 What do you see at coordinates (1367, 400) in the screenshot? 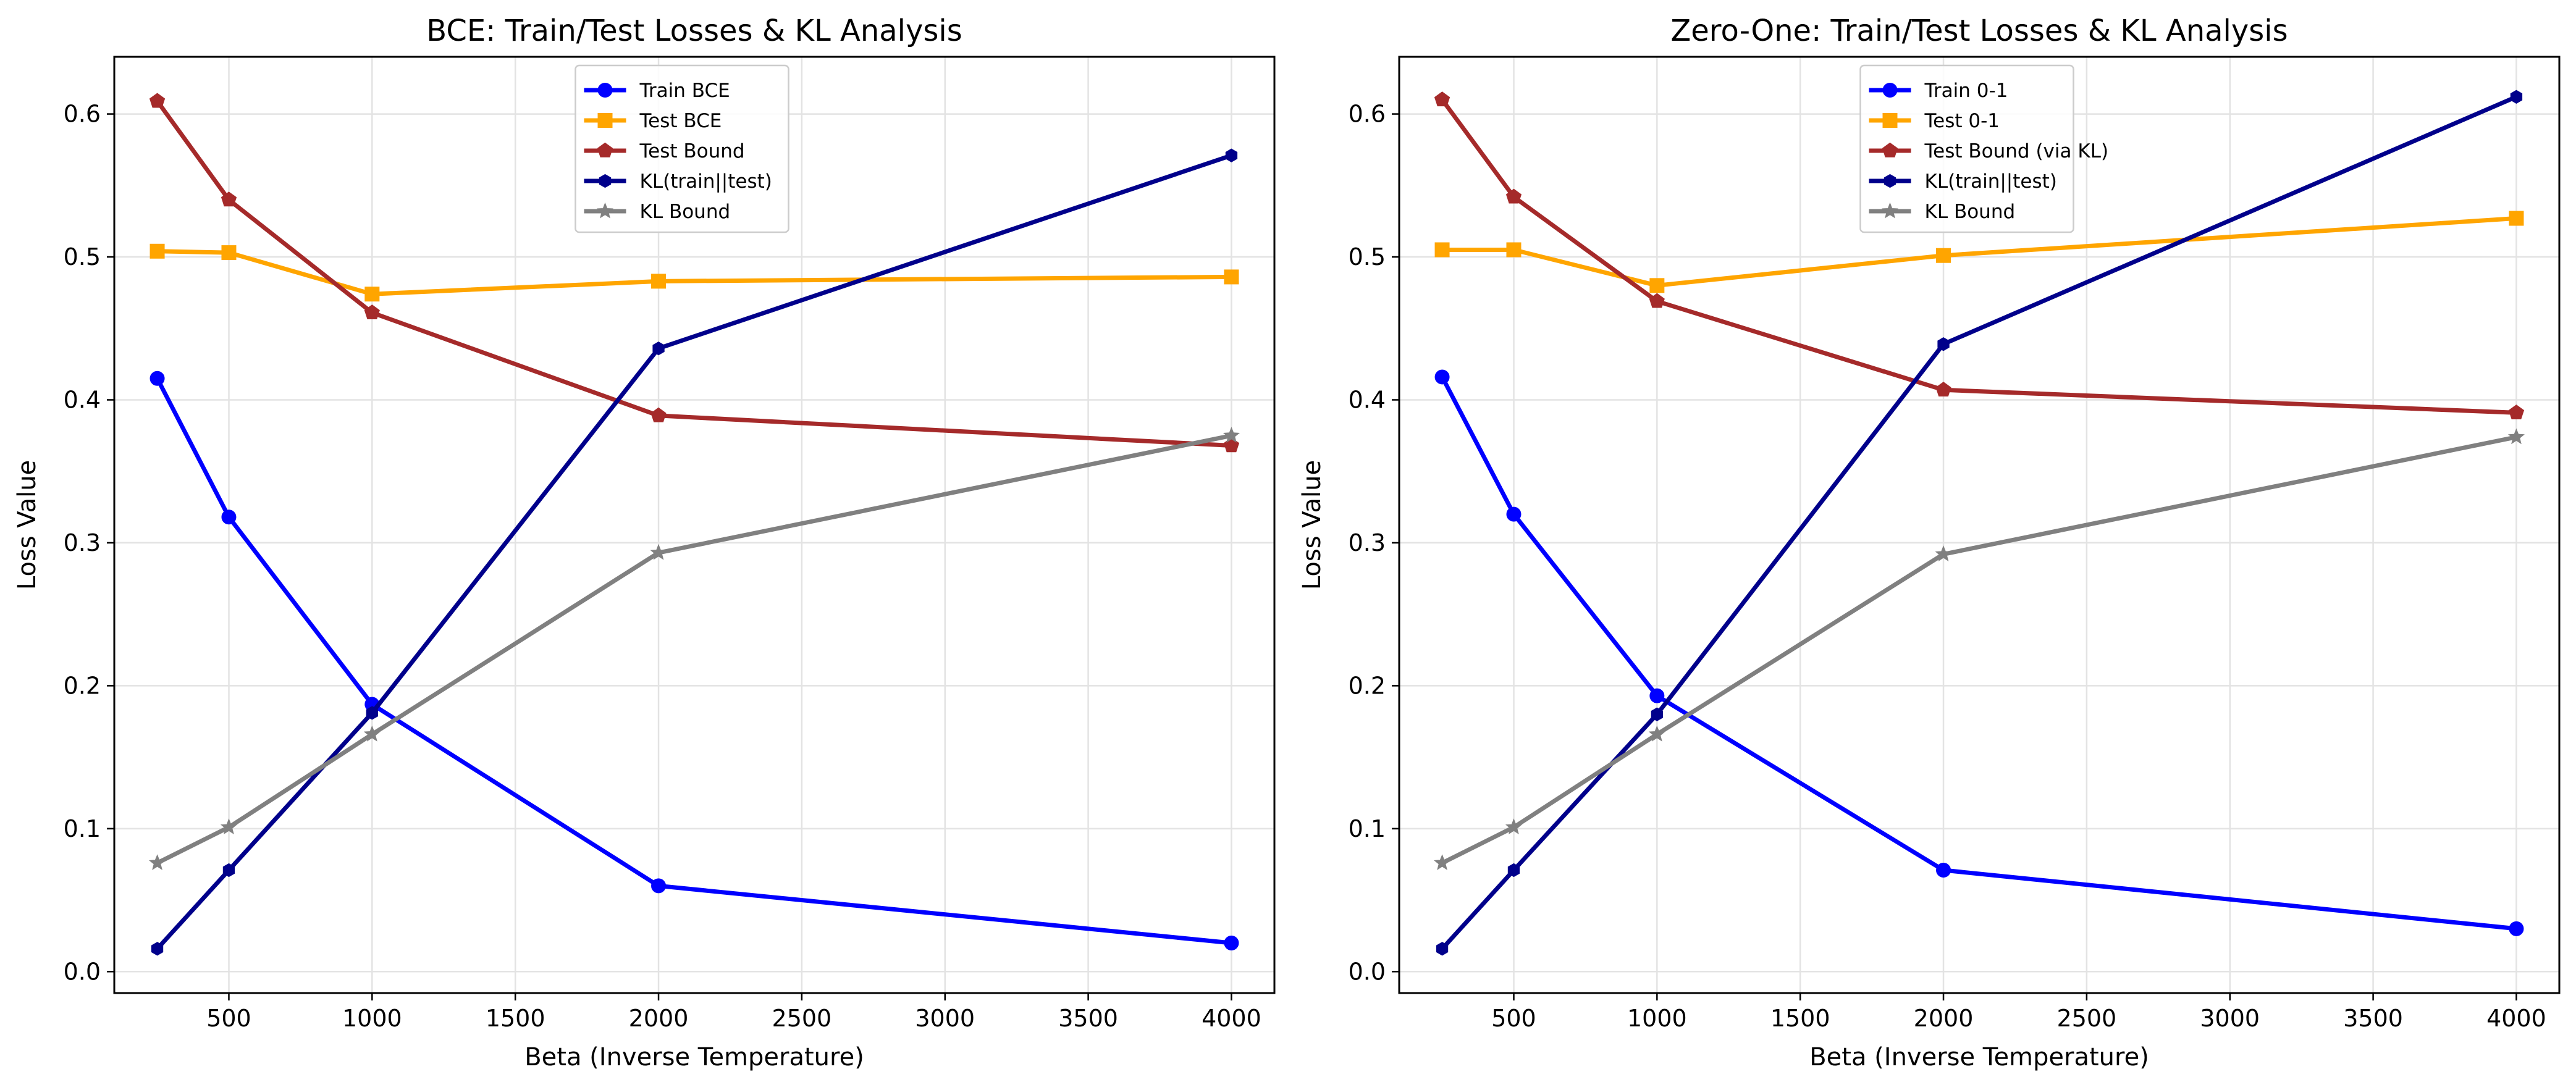
I see `y-tick-label: 0.4` at bounding box center [1367, 400].